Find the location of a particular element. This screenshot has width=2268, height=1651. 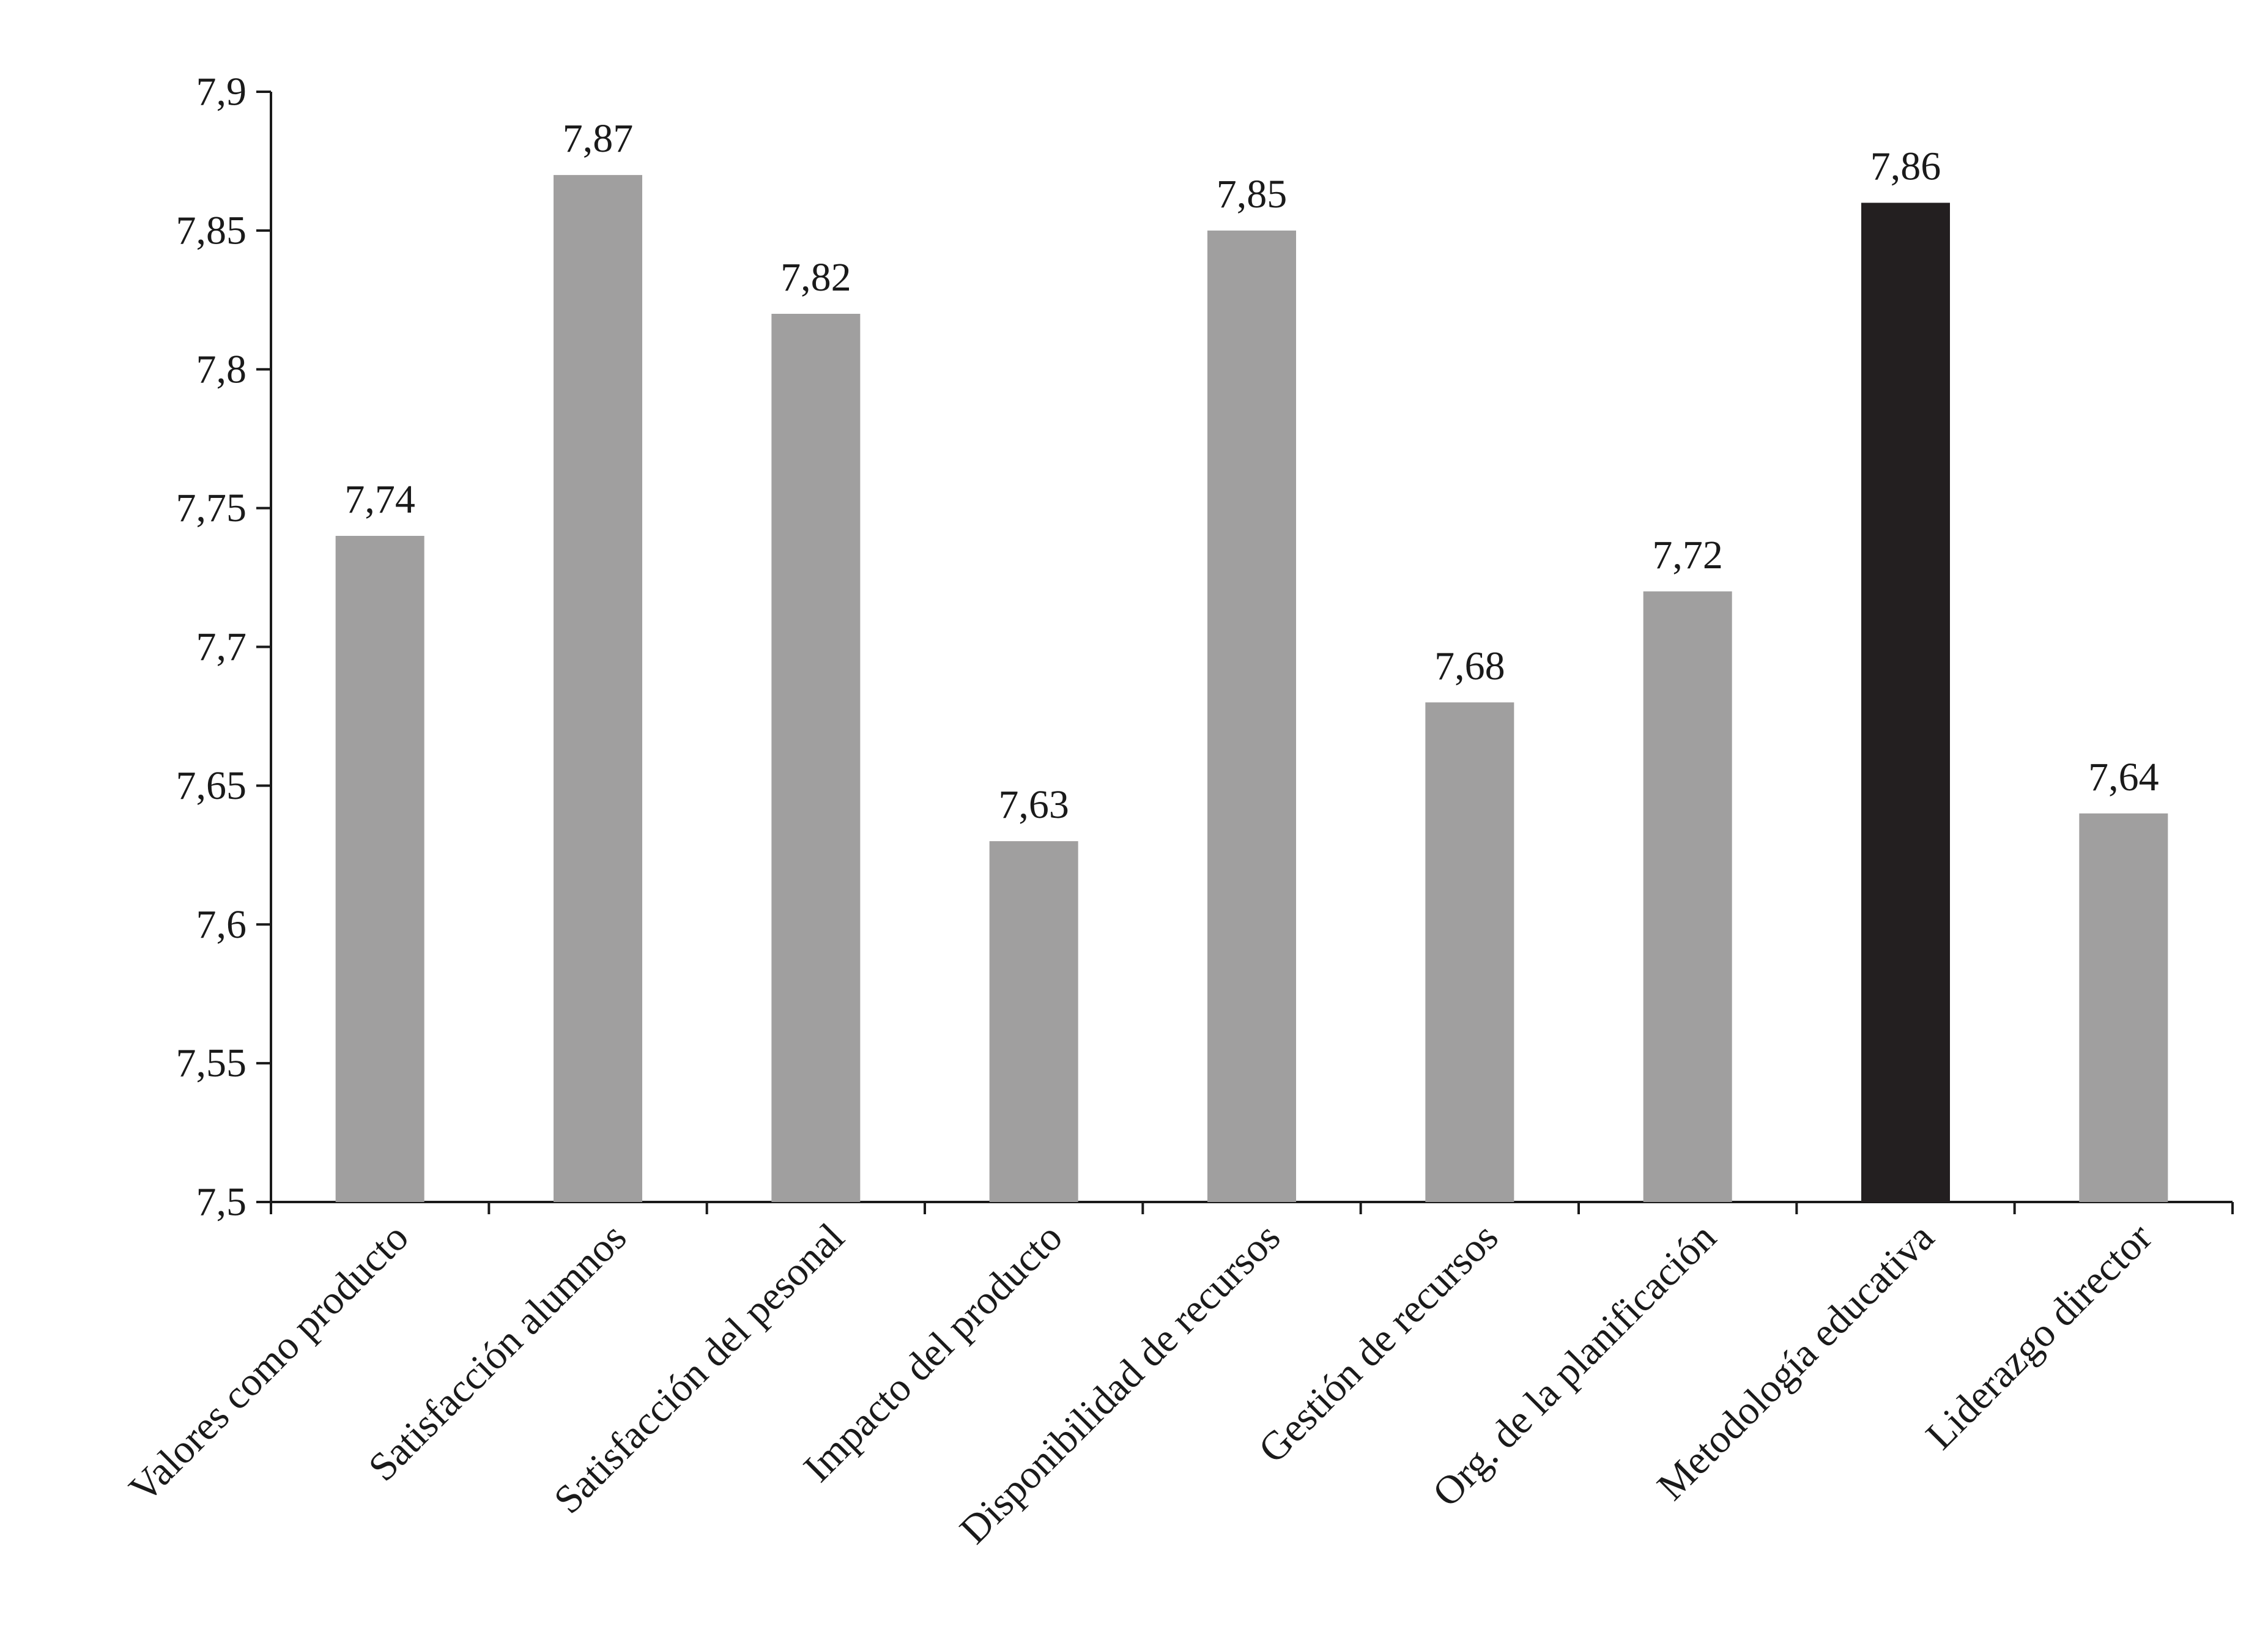

y-tick-label: 7,85 is located at coordinates (211, 230).